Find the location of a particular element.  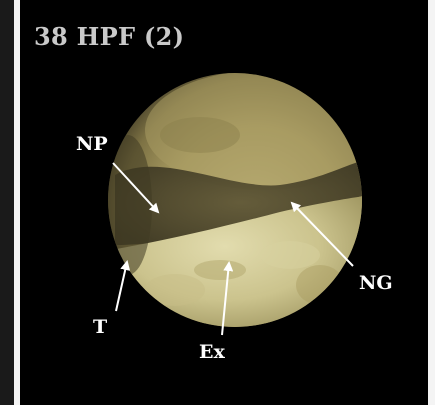

panel-title: 38 HPF (2) is located at coordinates (109, 36).